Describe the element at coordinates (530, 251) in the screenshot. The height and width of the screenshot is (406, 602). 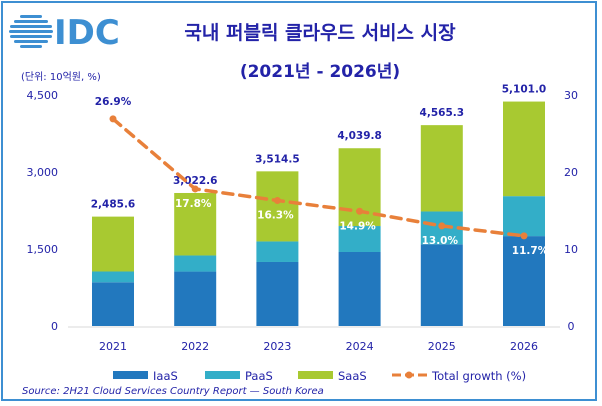
I see `growth-label: 11.7%` at that location.